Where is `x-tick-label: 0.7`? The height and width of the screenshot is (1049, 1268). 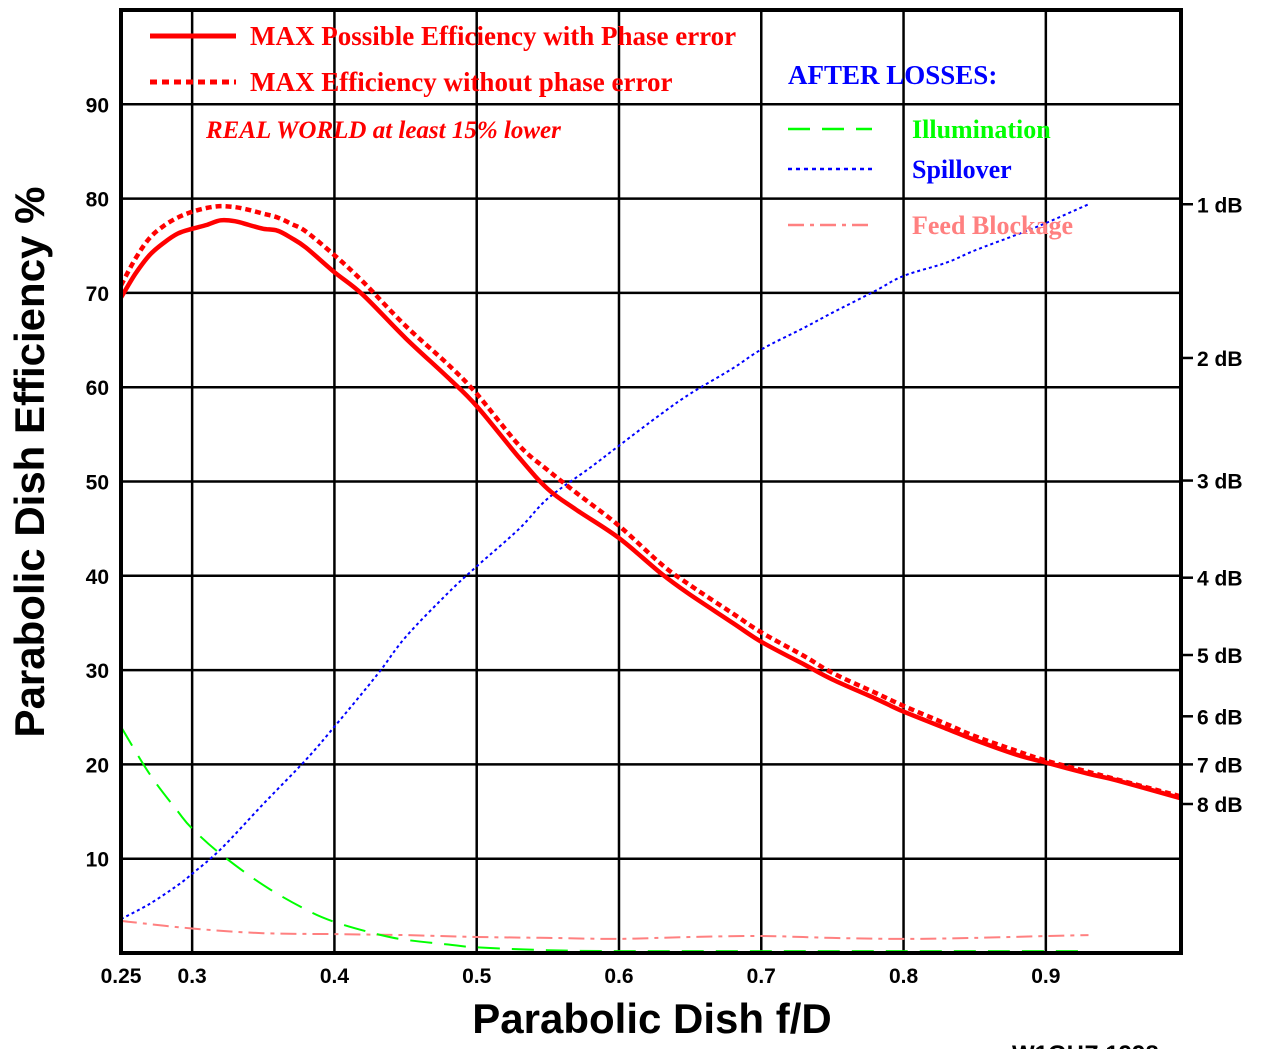
x-tick-label: 0.7 is located at coordinates (761, 976).